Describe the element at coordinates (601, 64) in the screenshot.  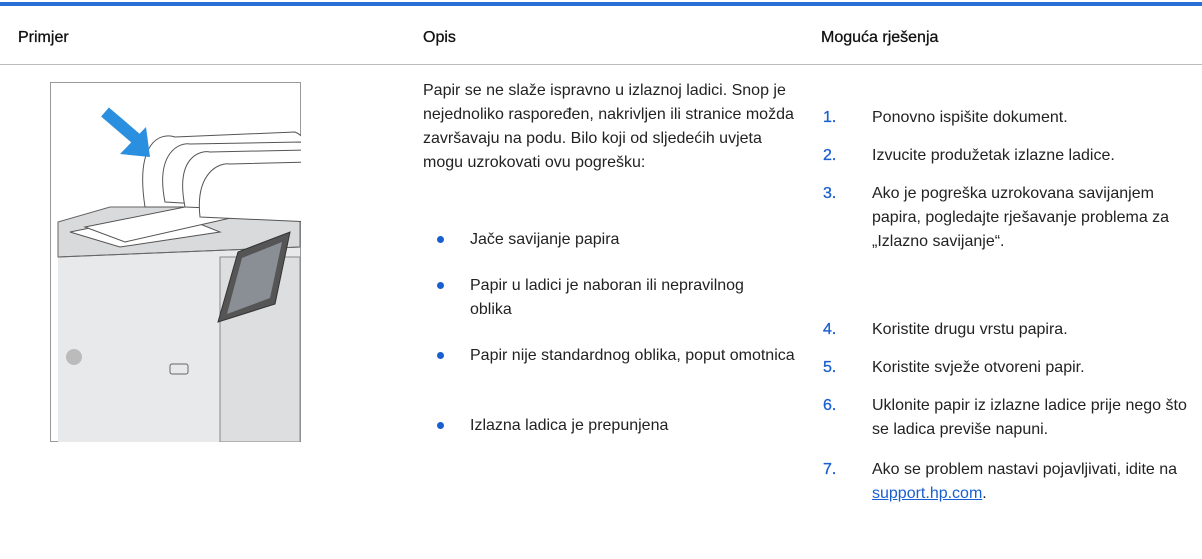
I see `header-rule` at that location.